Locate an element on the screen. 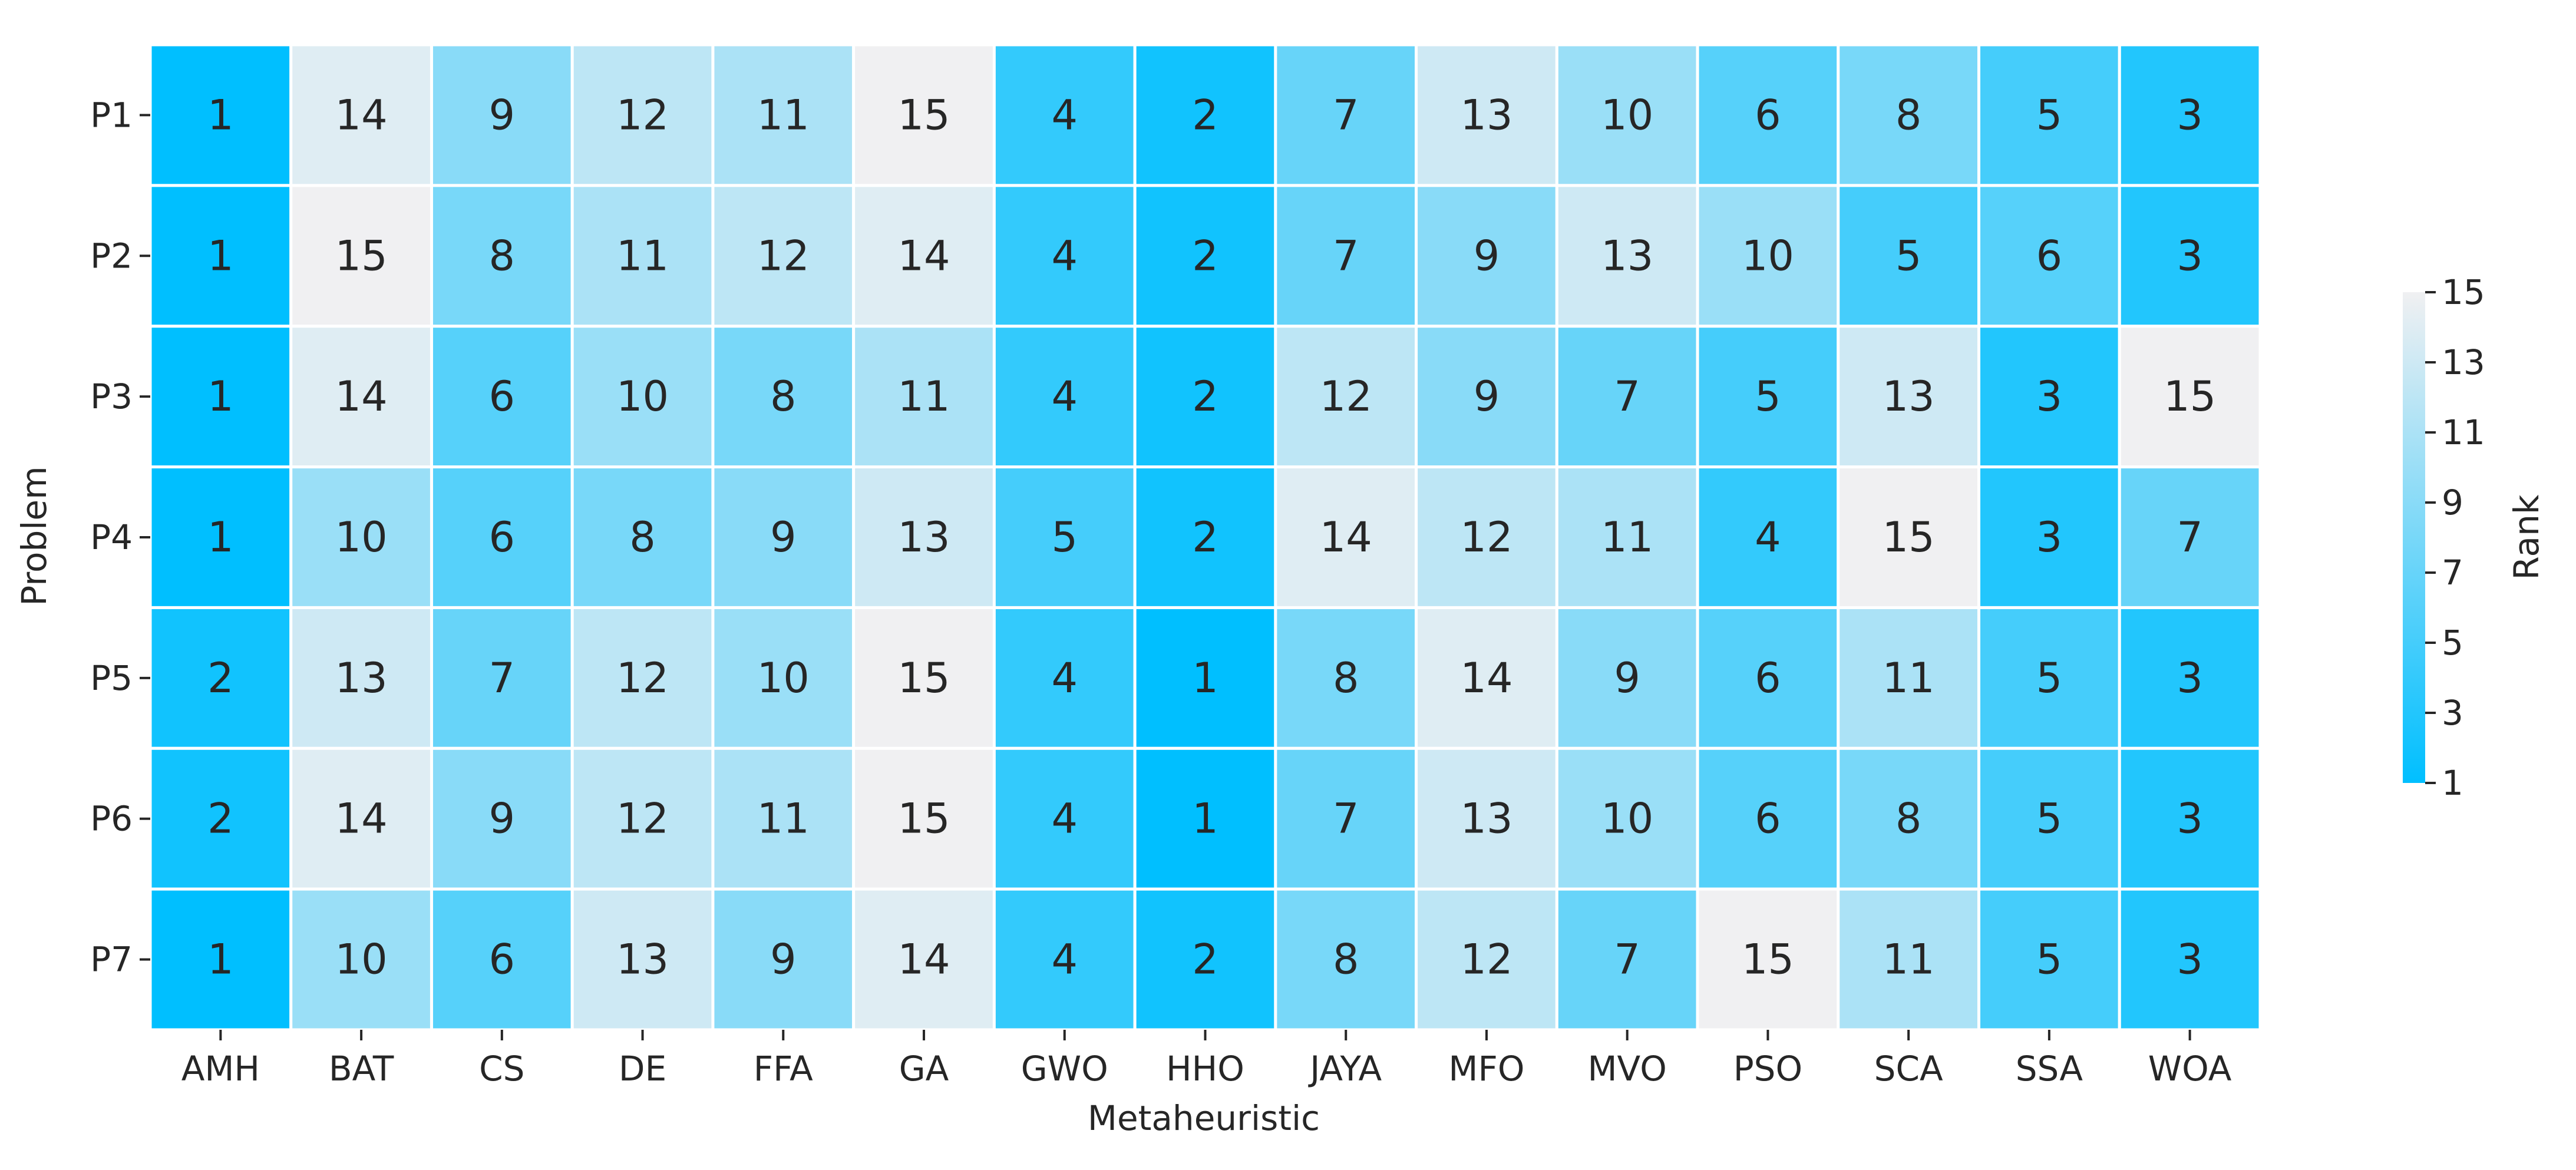 The height and width of the screenshot is (1170, 2576). colorbar-tick-label: 13 is located at coordinates (2463, 362).